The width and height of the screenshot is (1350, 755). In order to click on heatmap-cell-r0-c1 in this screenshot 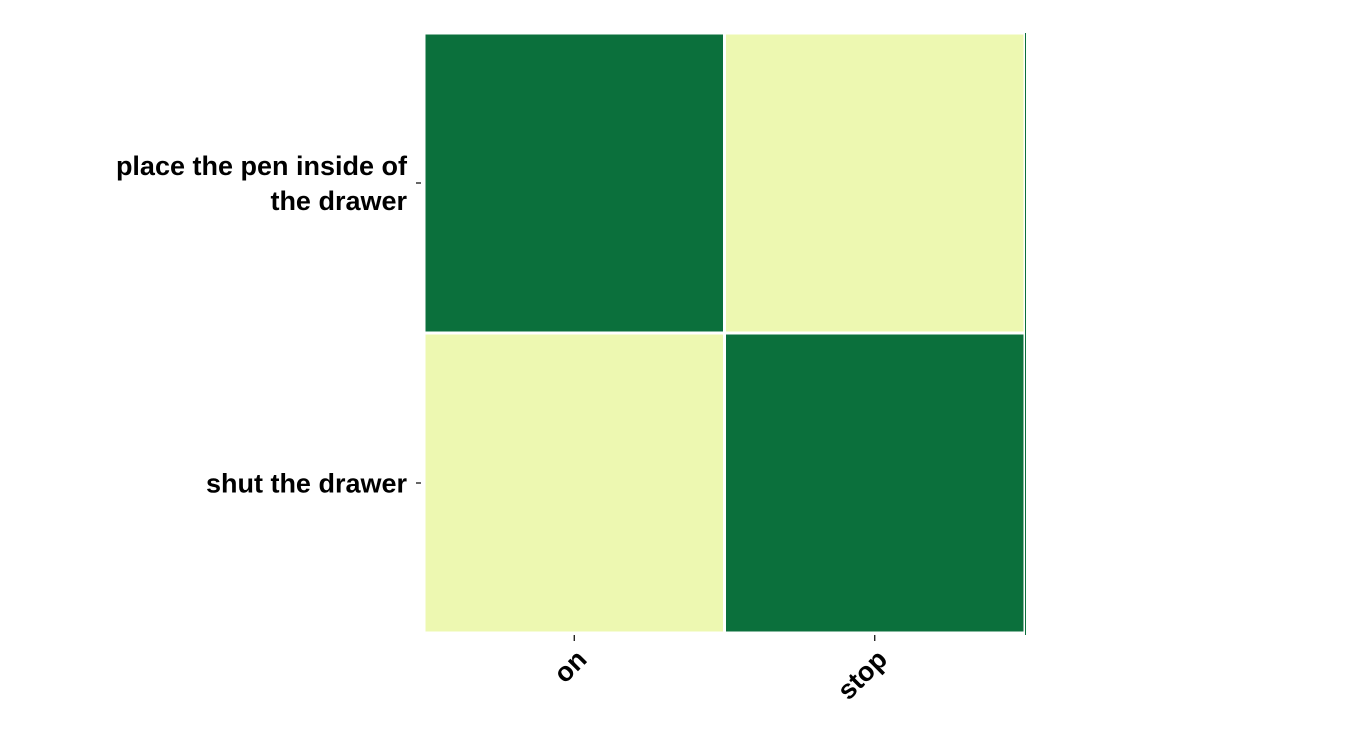, I will do `click(875, 183)`.